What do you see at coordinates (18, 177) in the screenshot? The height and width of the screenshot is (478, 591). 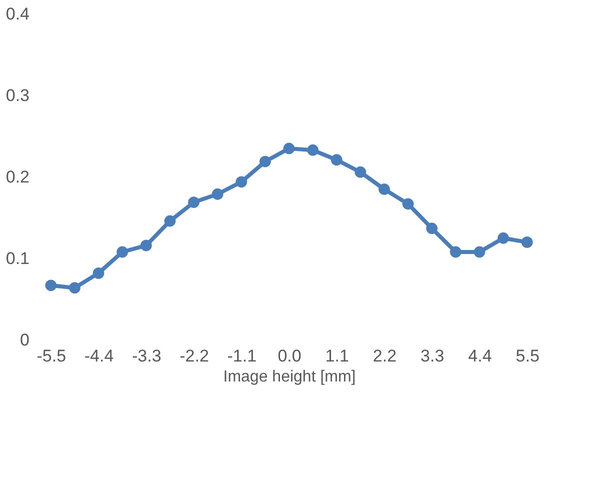 I see `y-tick-label: 0.2` at bounding box center [18, 177].